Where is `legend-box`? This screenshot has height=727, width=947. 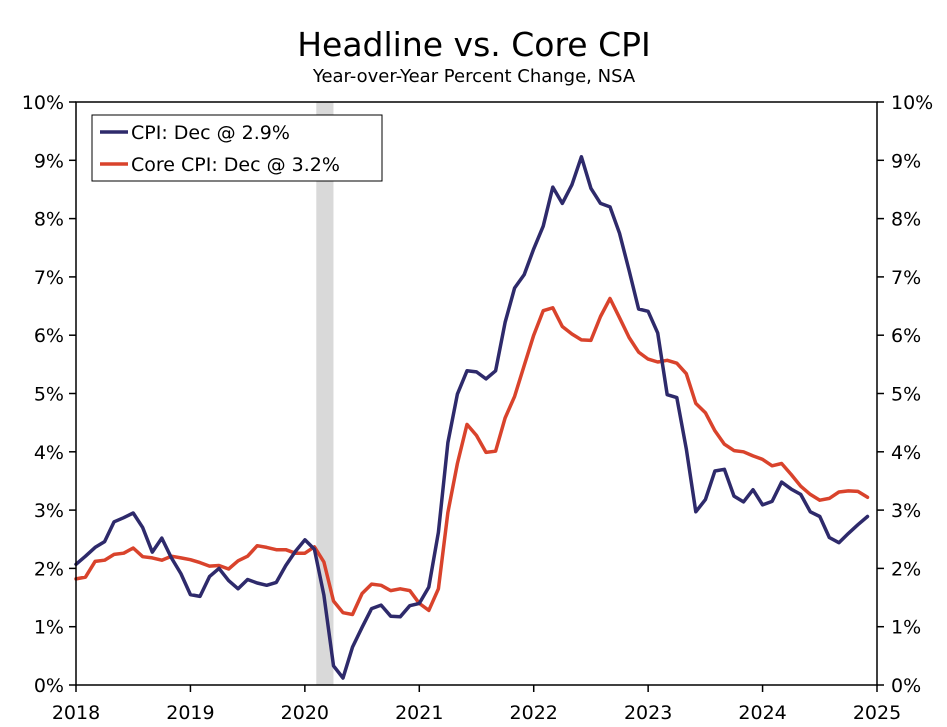
legend-box is located at coordinates (237, 148).